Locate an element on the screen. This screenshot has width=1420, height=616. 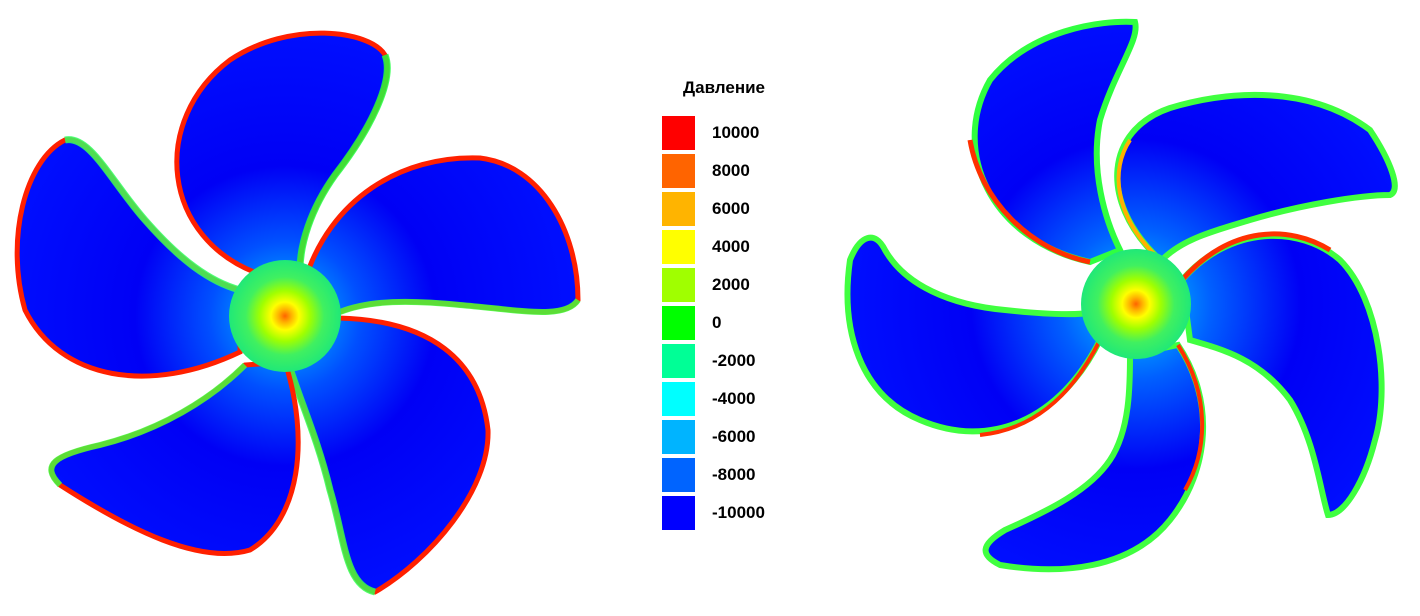
legend-item: 0 is located at coordinates (732, 324).